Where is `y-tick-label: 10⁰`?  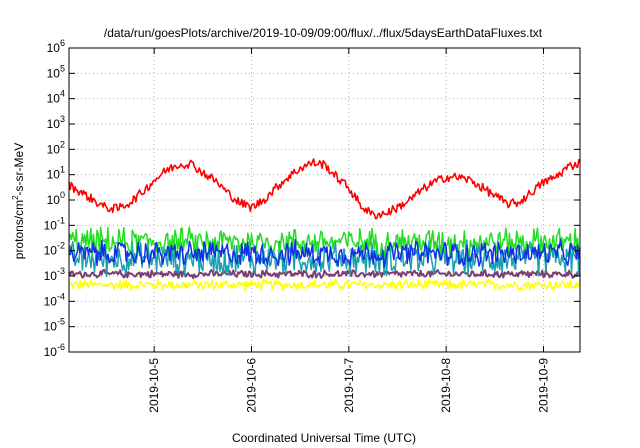 y-tick-label: 10⁰ is located at coordinates (56, 198).